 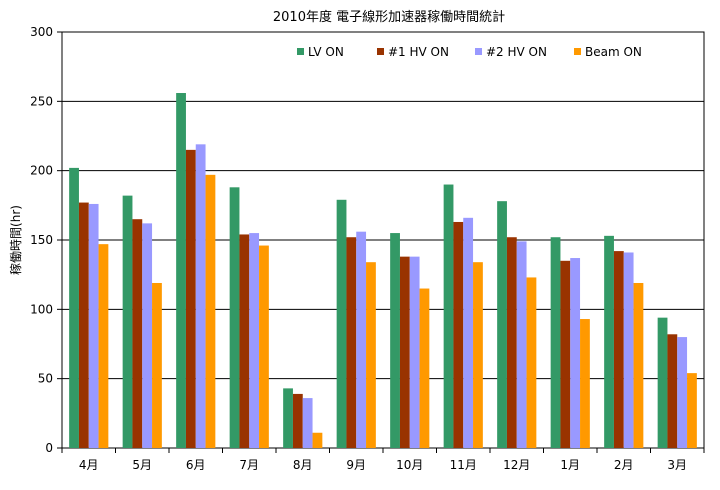 What do you see at coordinates (49, 448) in the screenshot?
I see `y-tick-label: 0` at bounding box center [49, 448].